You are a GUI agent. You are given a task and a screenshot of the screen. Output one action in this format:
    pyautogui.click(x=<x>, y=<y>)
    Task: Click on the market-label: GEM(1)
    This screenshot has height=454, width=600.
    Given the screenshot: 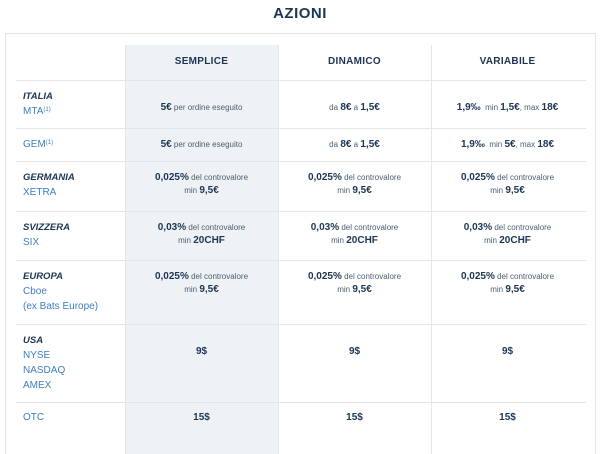 What is the action you would take?
    pyautogui.click(x=38, y=144)
    